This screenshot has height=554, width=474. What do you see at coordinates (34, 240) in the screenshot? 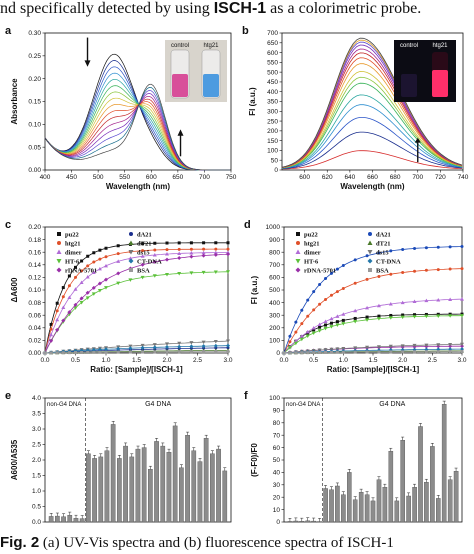
I see `y-tick-label: 0.18` at bounding box center [34, 240].